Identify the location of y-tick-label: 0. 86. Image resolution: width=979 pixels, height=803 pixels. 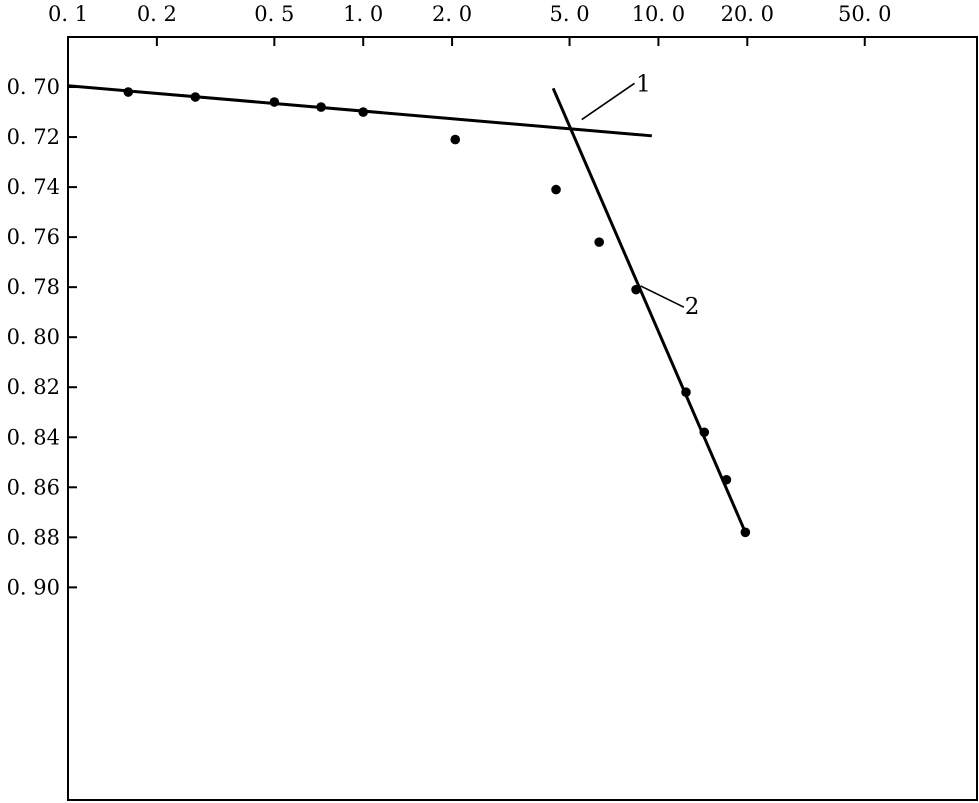
(33, 487).